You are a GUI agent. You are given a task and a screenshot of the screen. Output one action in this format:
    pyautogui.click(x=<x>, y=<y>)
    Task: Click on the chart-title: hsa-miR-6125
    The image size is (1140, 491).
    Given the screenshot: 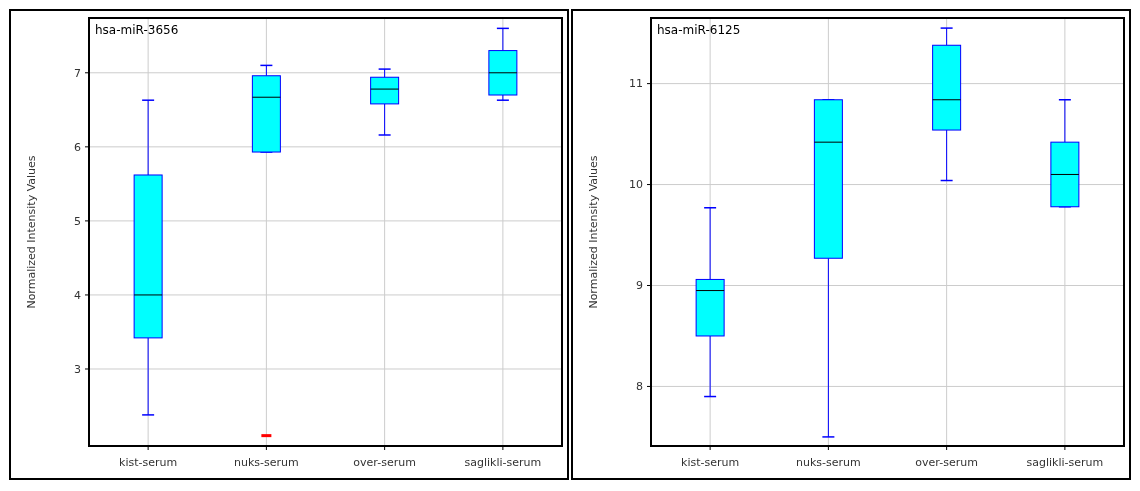 What is the action you would take?
    pyautogui.click(x=699, y=30)
    